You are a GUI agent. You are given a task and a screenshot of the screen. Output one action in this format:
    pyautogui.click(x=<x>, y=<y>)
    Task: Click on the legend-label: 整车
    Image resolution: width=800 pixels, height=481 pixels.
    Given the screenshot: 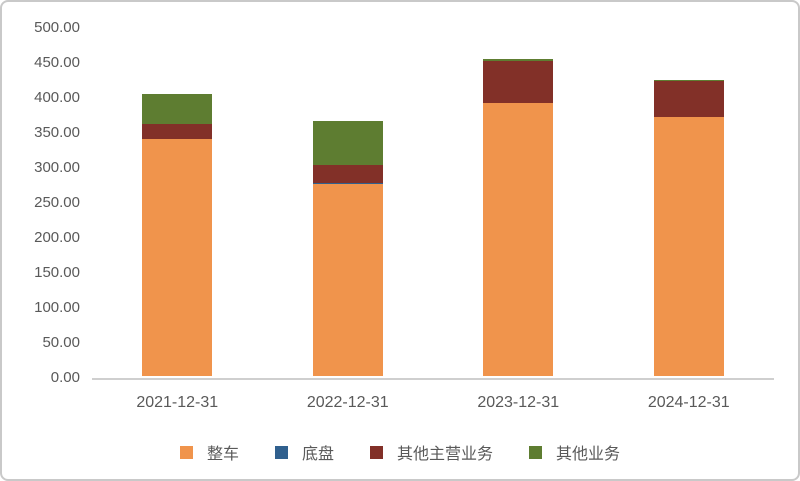 What is the action you would take?
    pyautogui.click(x=222, y=454)
    